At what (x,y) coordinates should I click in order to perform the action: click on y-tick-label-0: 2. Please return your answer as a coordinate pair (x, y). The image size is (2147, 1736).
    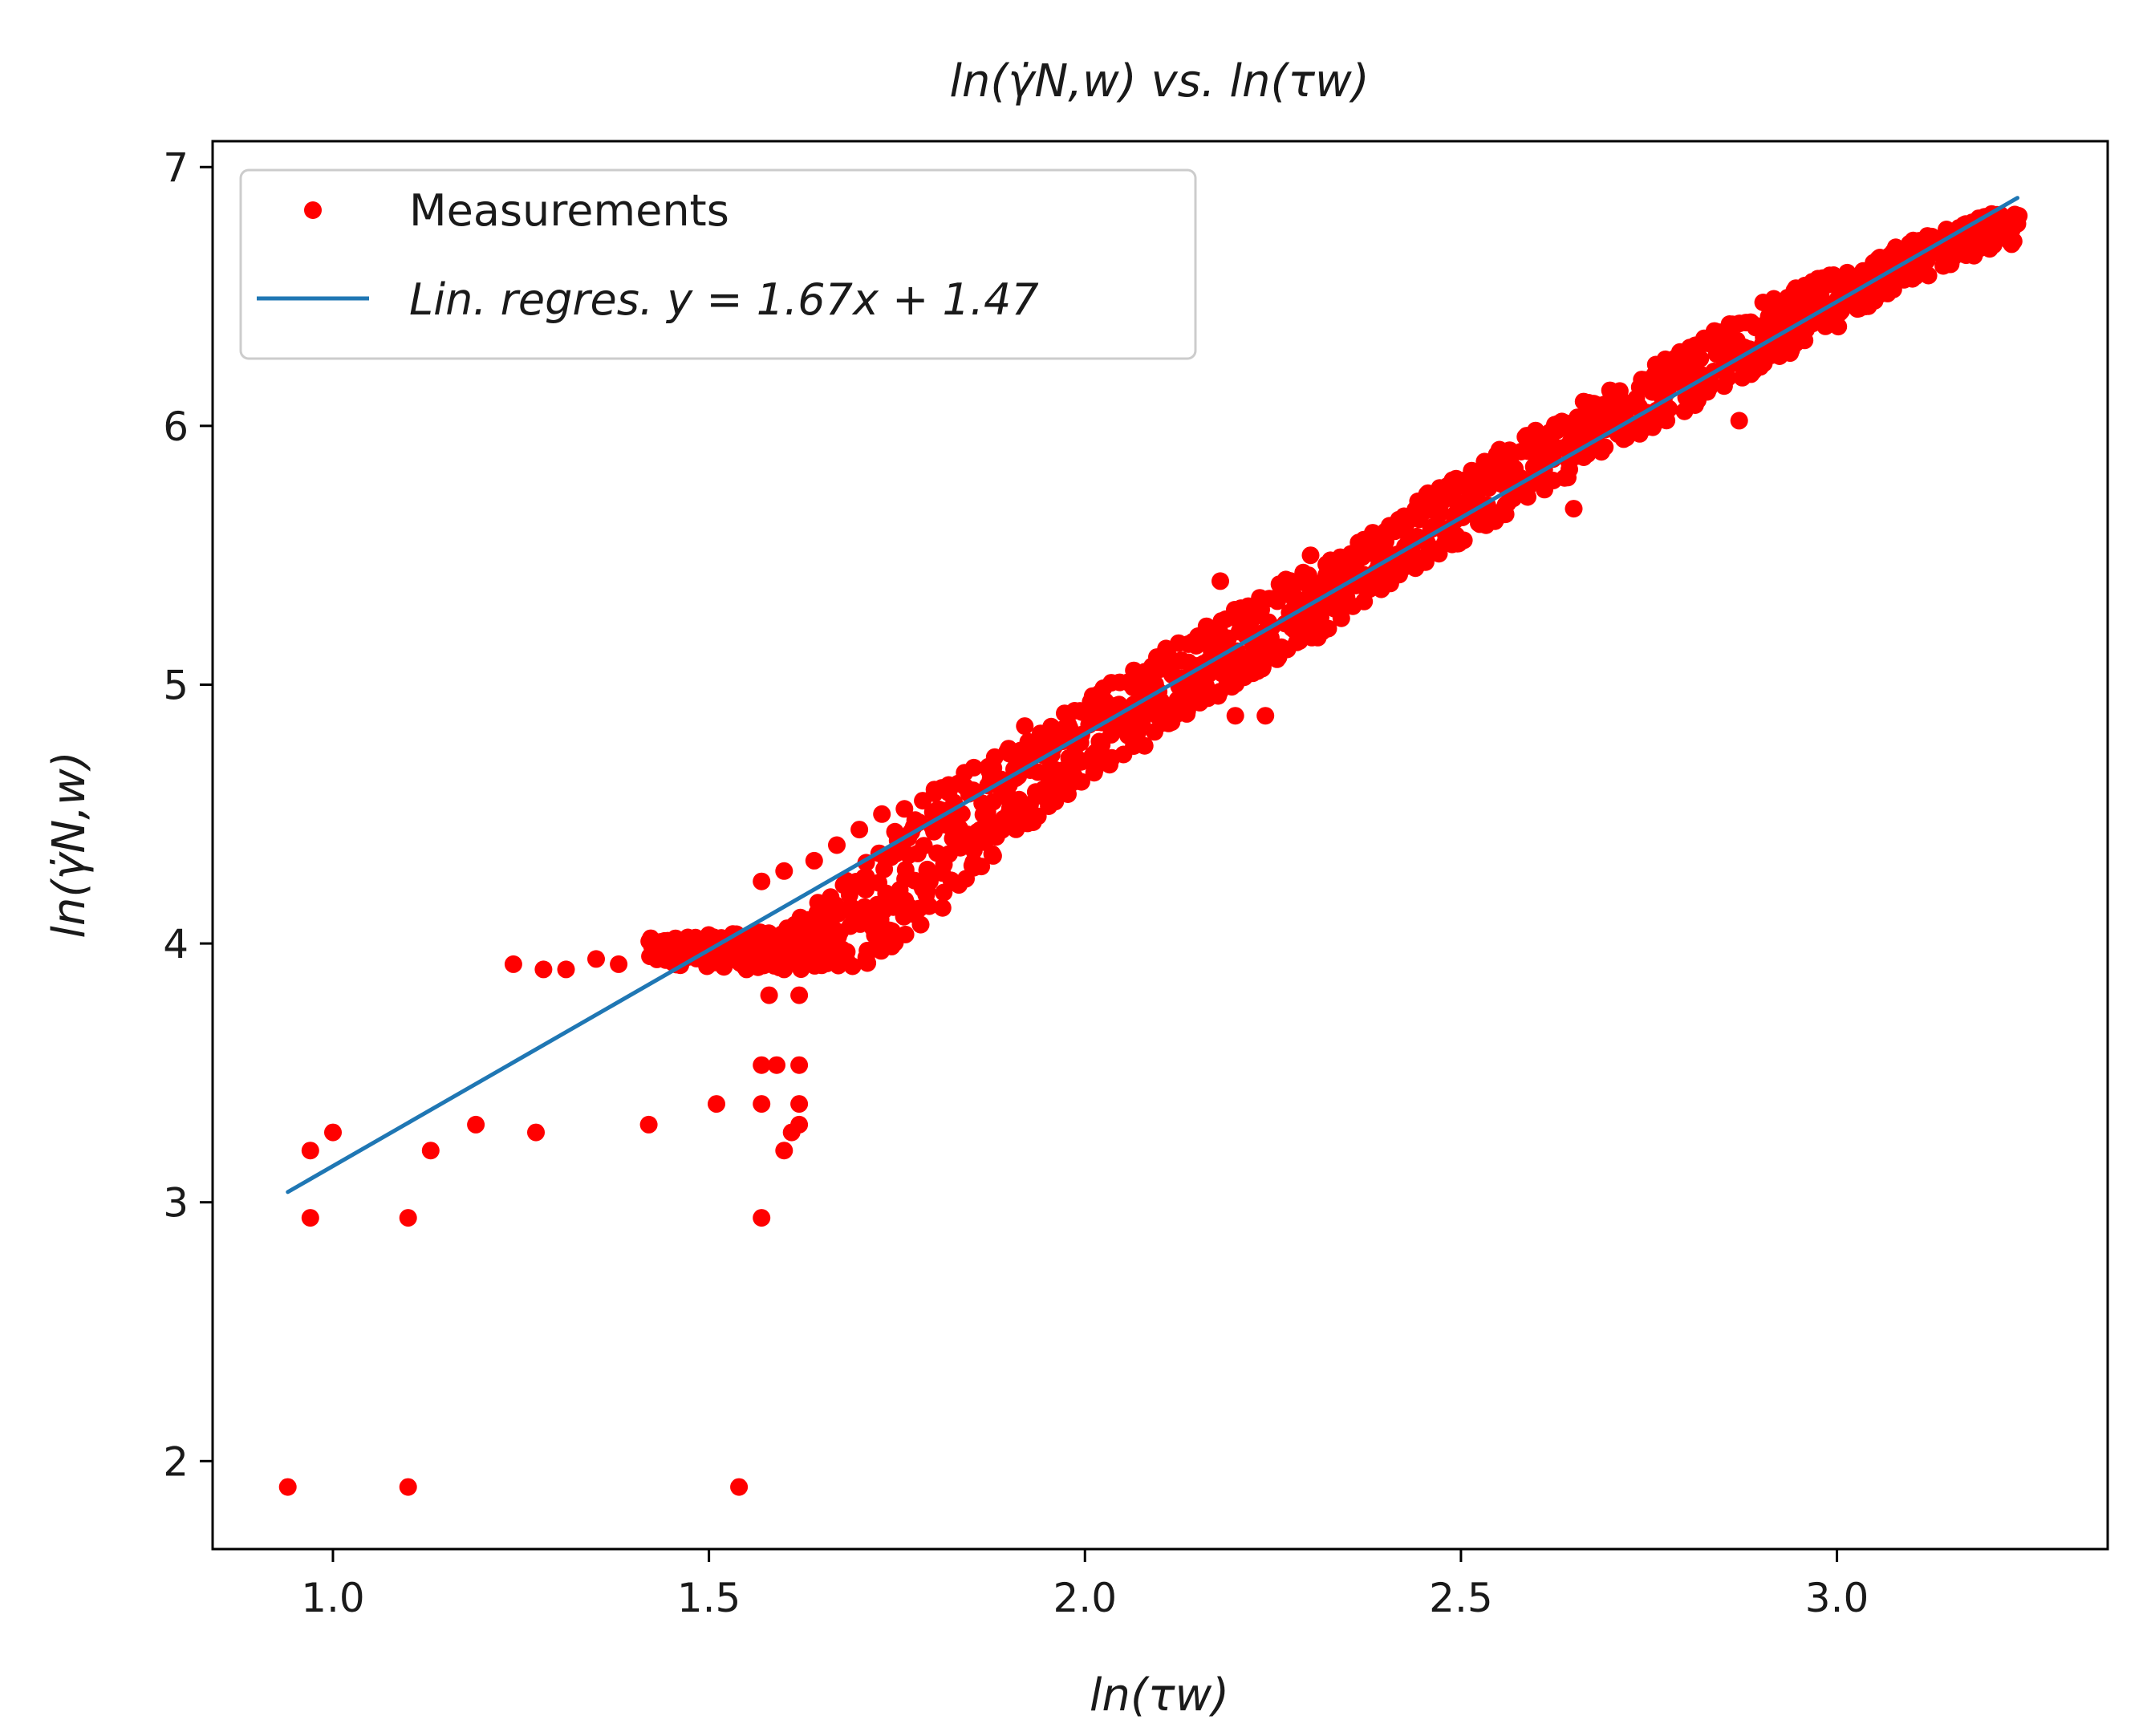
    Looking at the image, I should click on (176, 1462).